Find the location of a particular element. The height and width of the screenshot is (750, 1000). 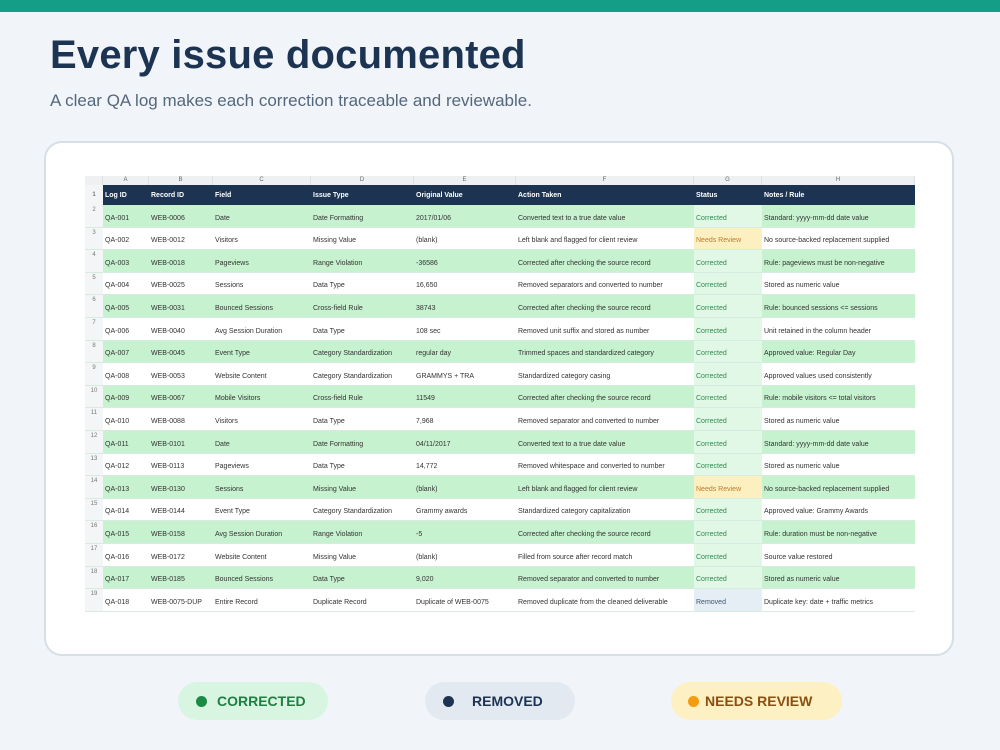

table-cell: Approved values used consistently is located at coordinates (838, 374).